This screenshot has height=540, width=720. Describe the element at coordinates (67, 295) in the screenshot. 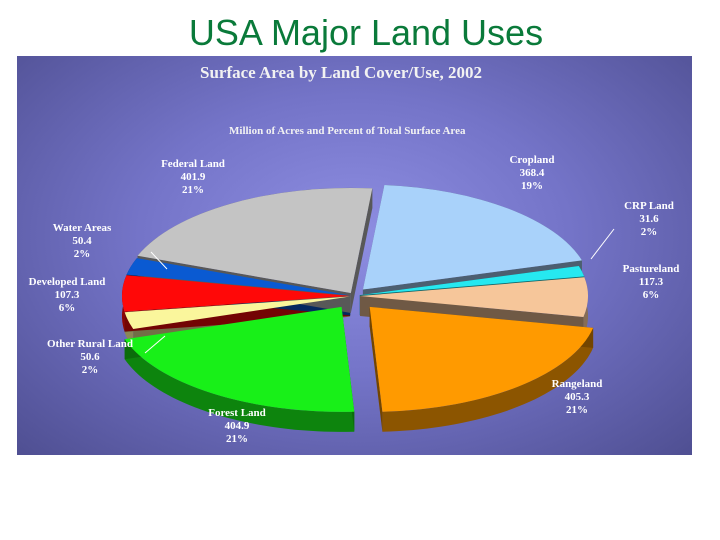

I see `slice-label-value: 107.3` at that location.